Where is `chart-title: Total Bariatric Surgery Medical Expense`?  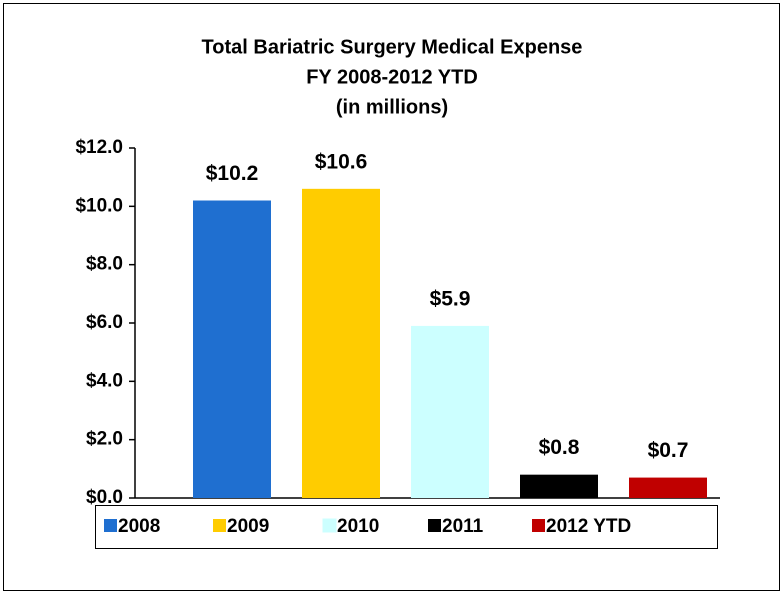
chart-title: Total Bariatric Surgery Medical Expense is located at coordinates (392, 47).